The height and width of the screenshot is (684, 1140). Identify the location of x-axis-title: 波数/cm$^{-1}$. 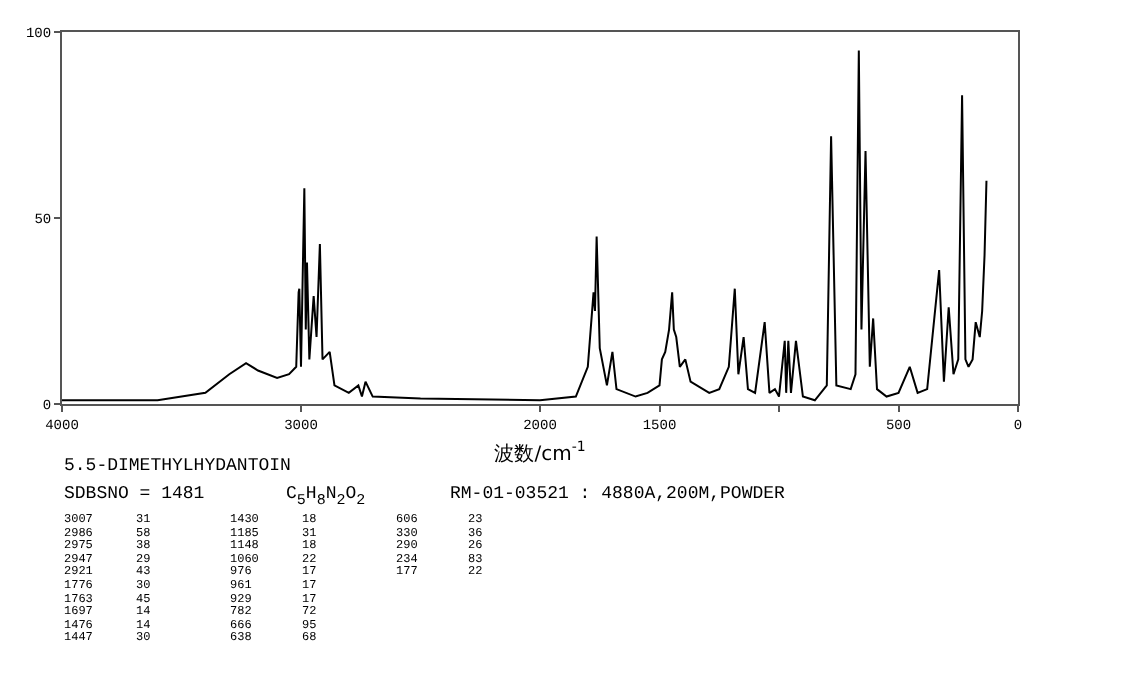
(540, 452).